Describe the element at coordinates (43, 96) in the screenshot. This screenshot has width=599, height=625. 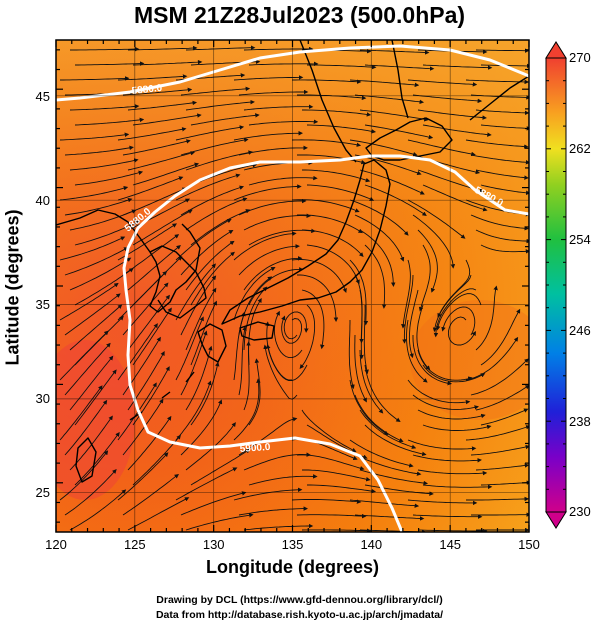
I see `y-tick-label: 45` at that location.